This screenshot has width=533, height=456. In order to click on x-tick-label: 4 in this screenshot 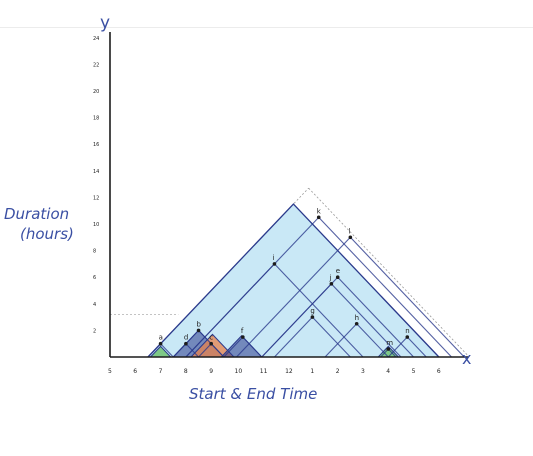, I will do `click(388, 371)`.